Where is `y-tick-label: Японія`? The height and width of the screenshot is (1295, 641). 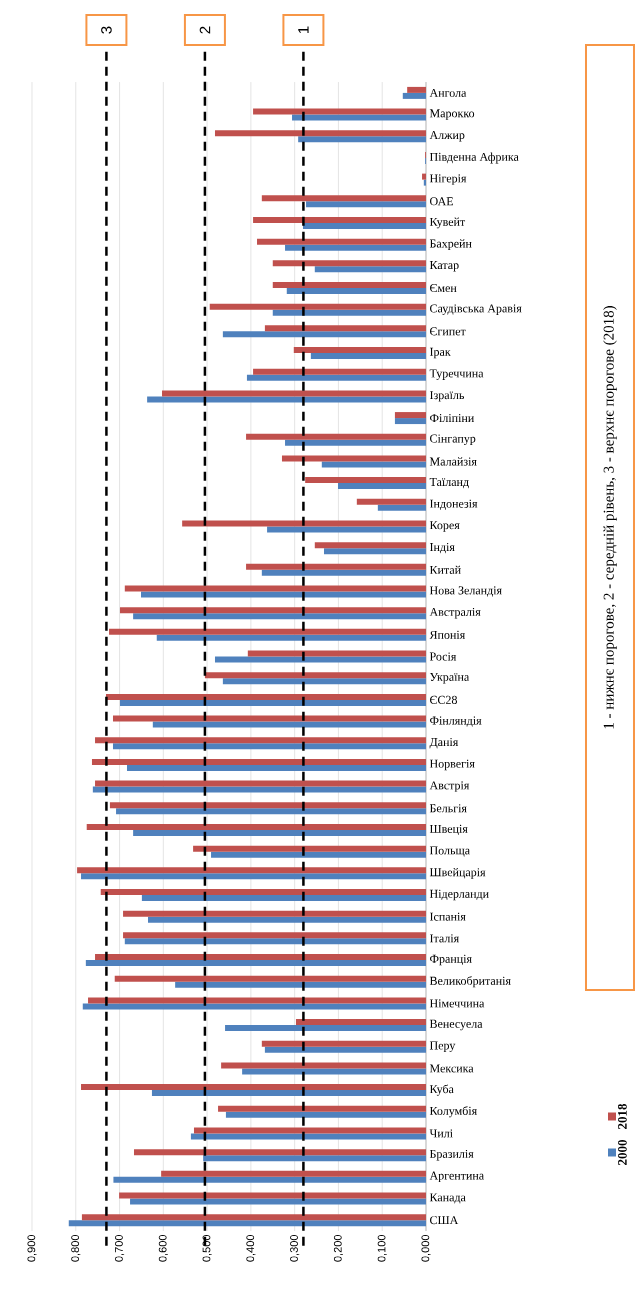
y-tick-label: Японія is located at coordinates (447, 634).